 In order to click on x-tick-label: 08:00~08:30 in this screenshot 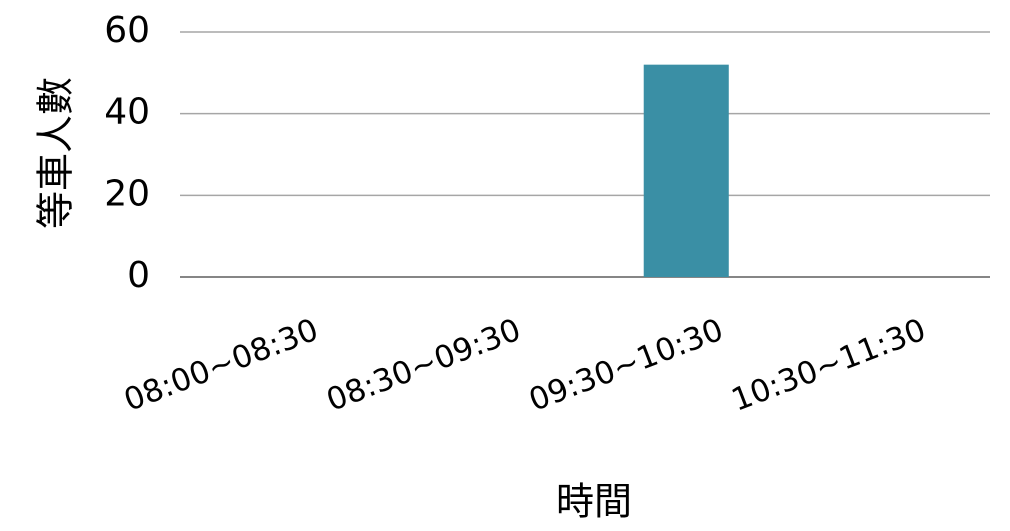, I will do `click(221, 365)`.